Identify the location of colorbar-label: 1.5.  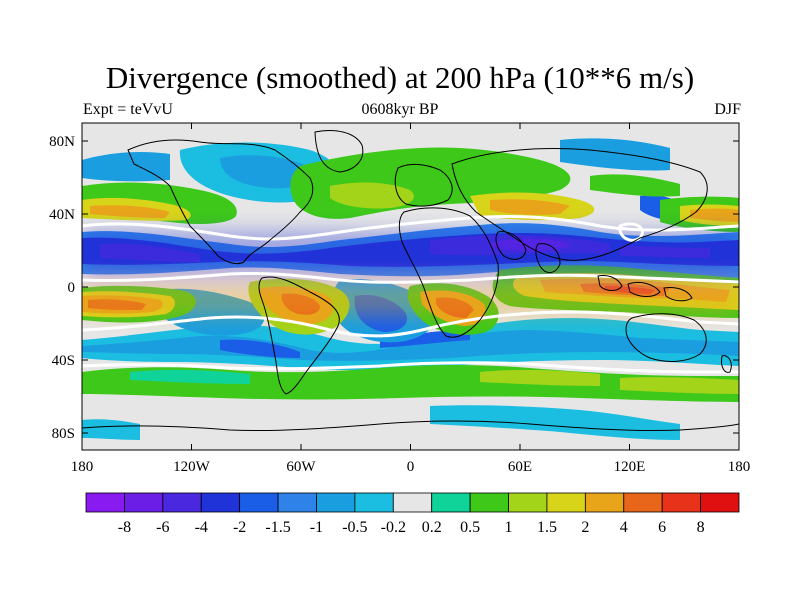
(547, 527).